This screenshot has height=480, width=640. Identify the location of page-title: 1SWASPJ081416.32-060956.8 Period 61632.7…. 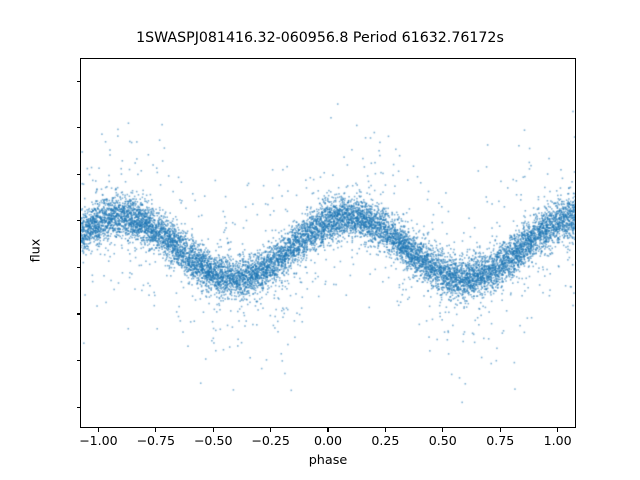
(320, 38).